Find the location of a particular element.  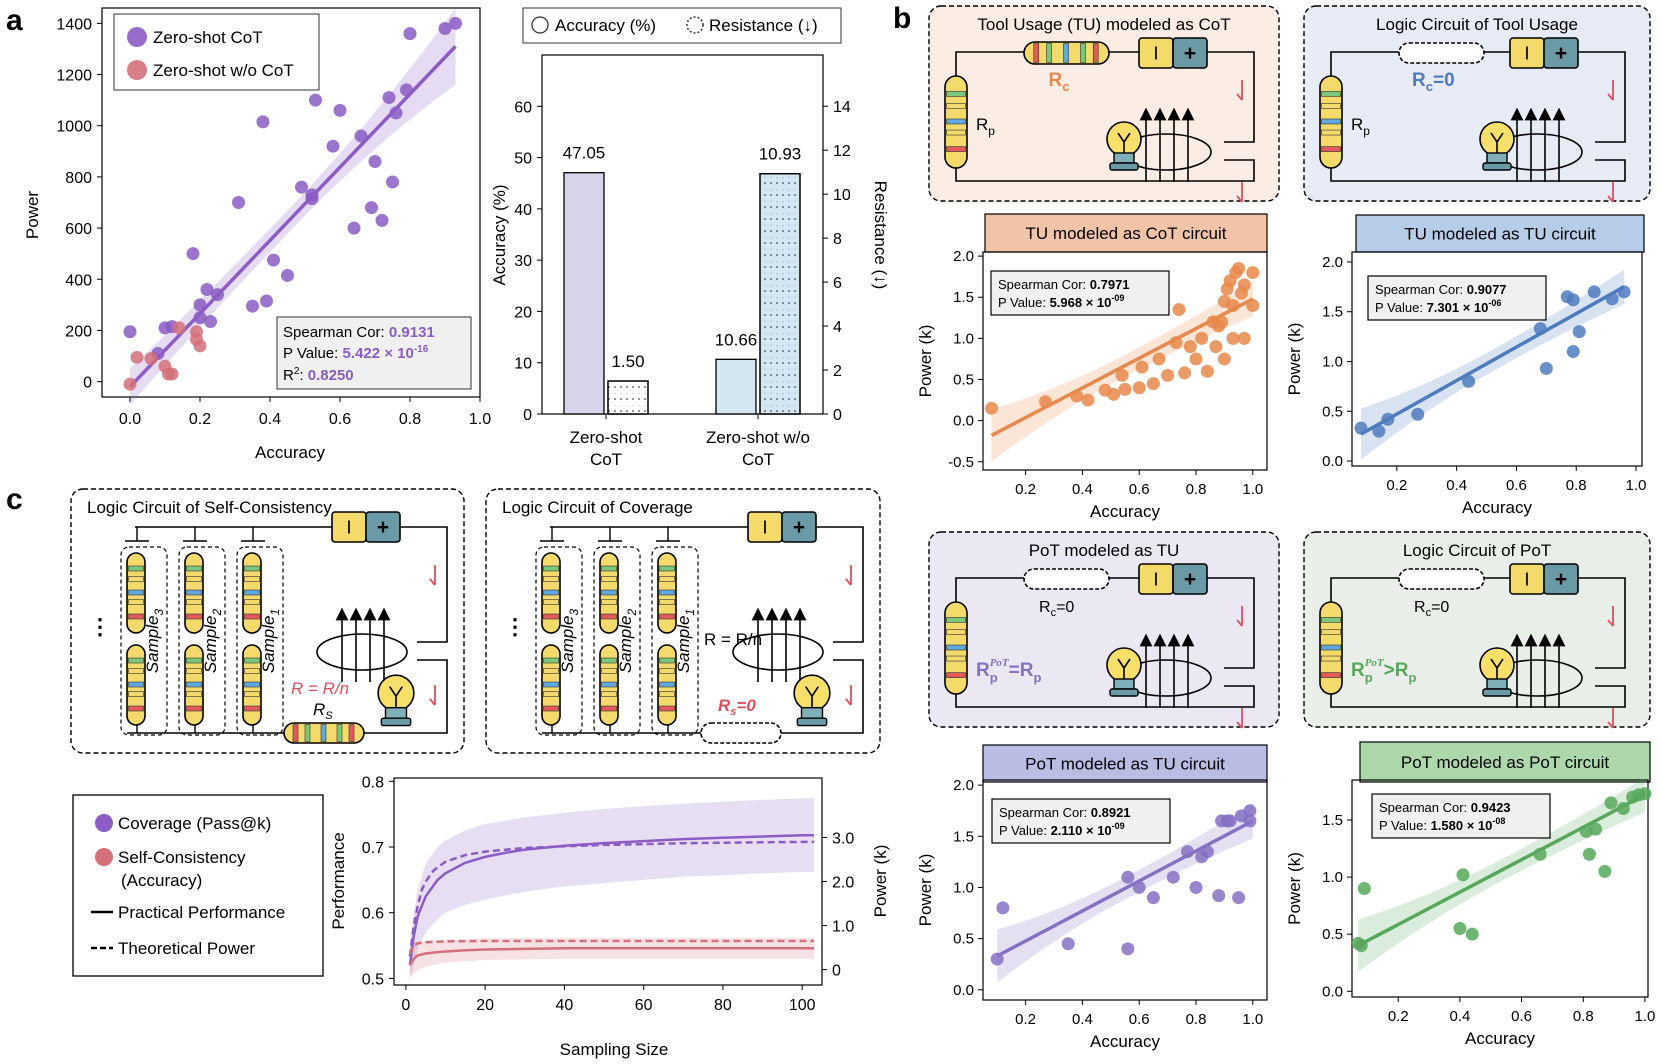

circuit-rp-pot-sub: p is located at coordinates (1369, 677).